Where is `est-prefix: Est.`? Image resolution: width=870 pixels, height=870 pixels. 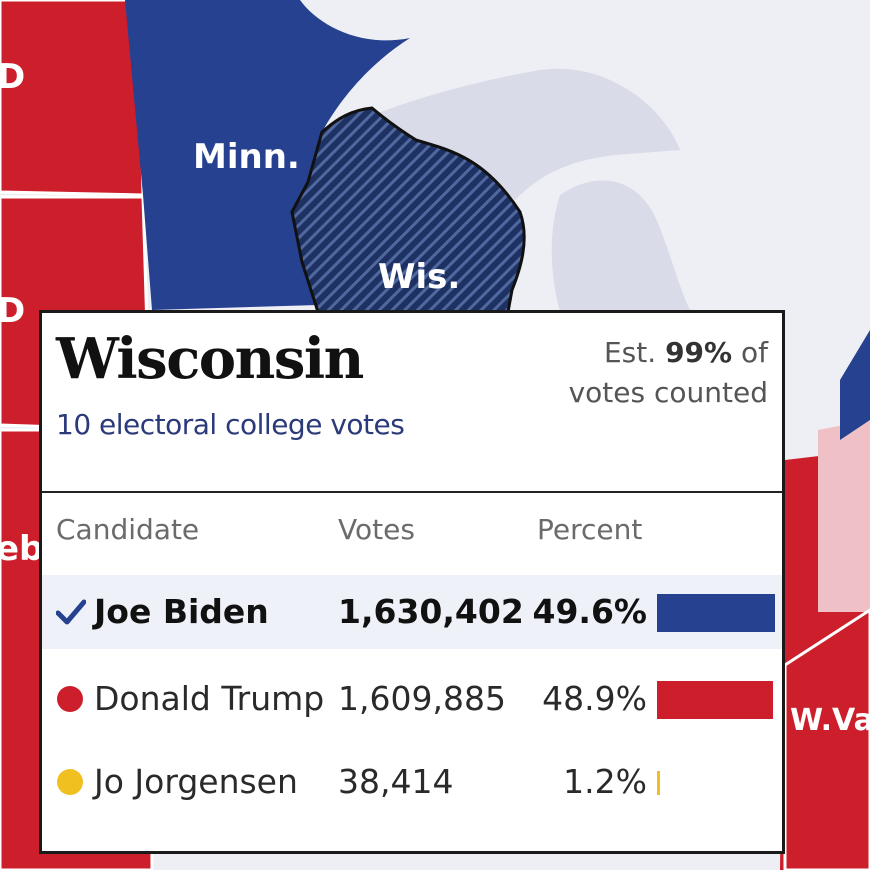 est-prefix: Est. is located at coordinates (630, 352).